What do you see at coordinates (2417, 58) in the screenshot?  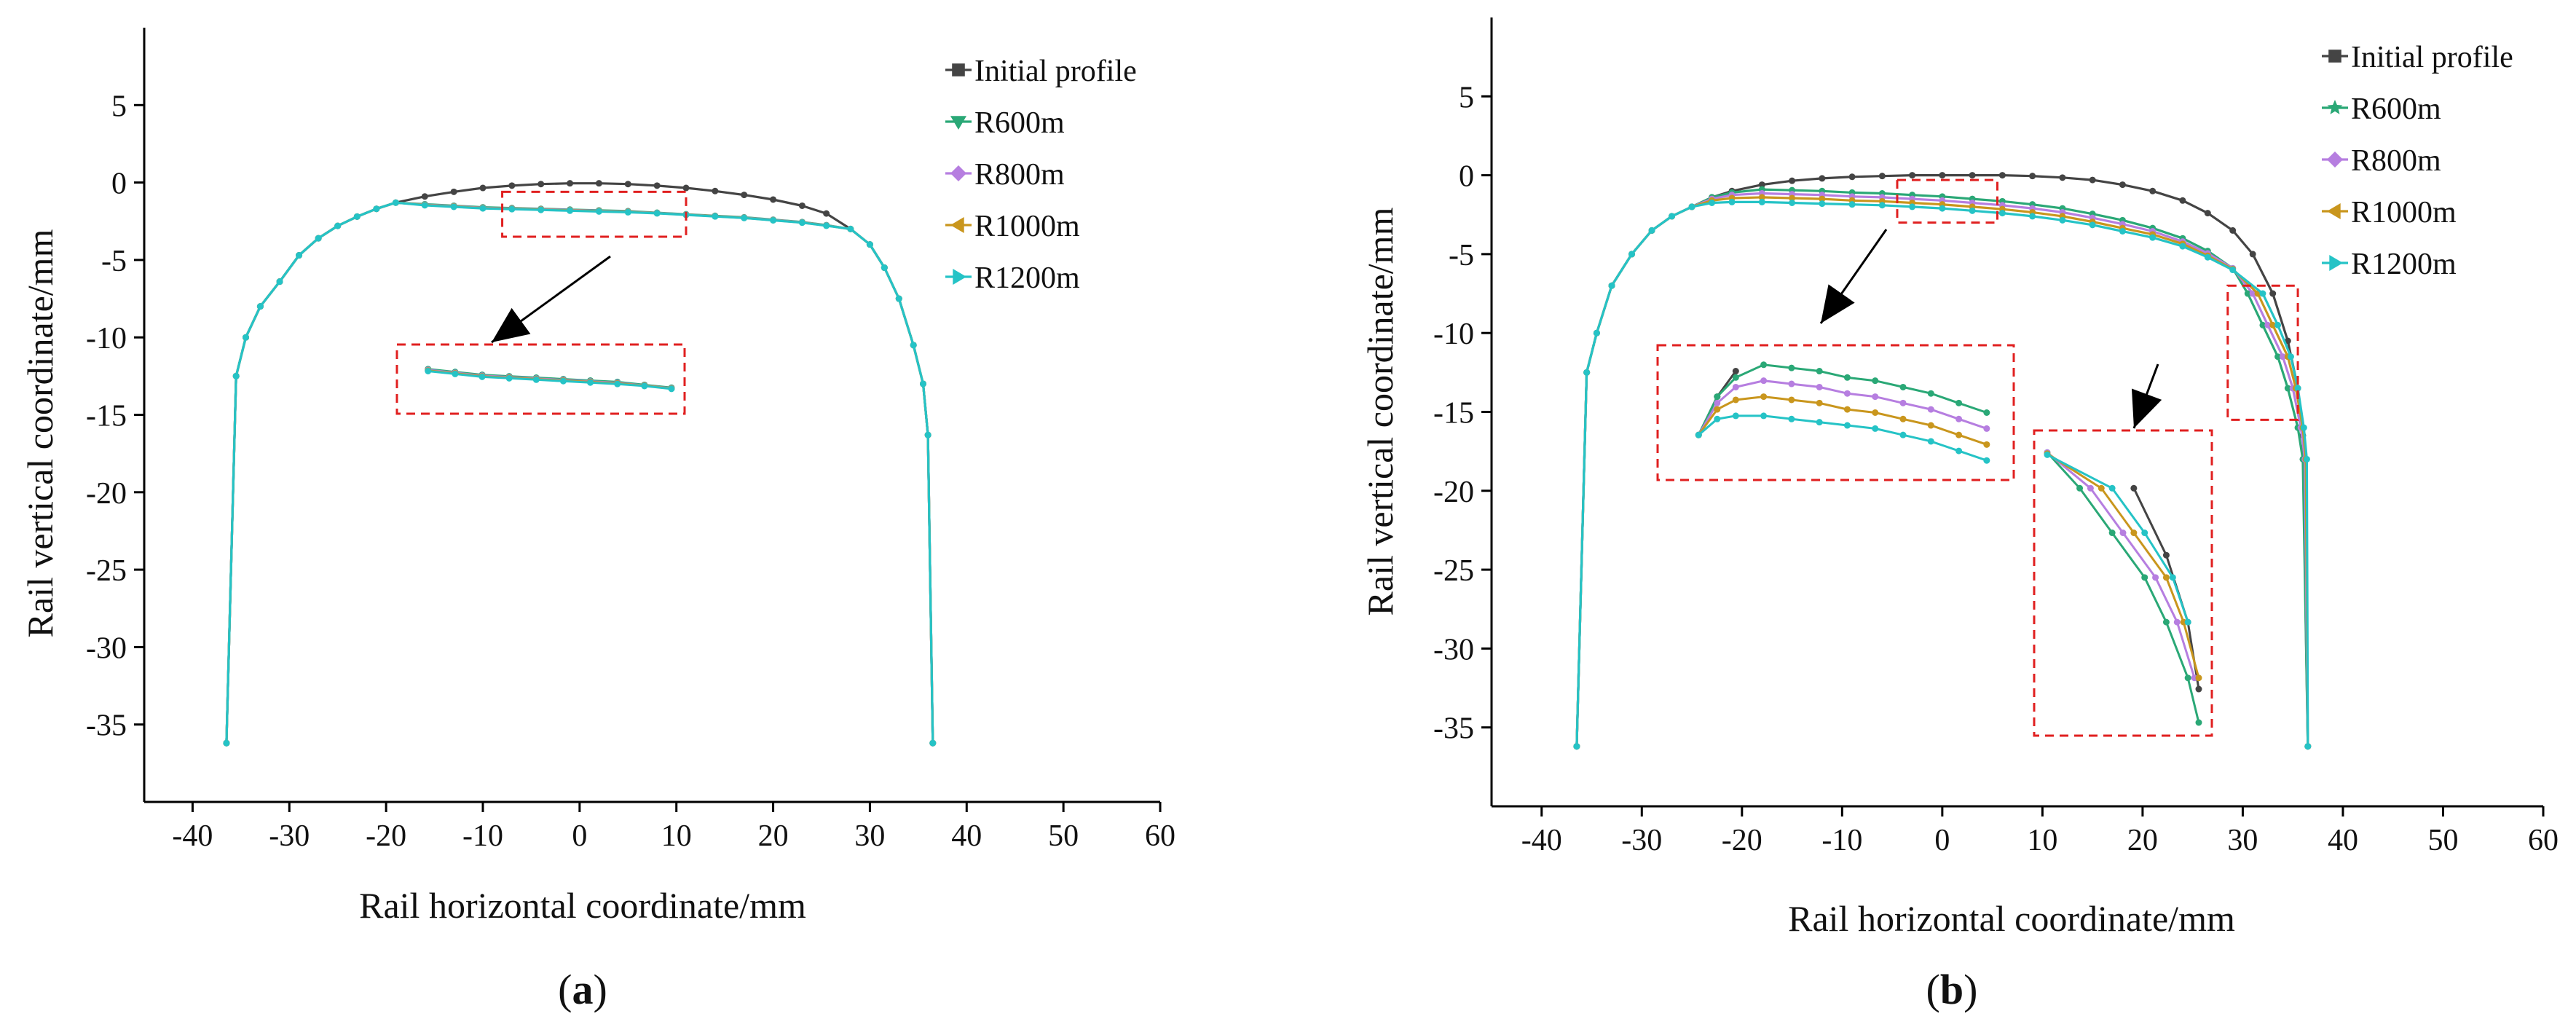 I see `legend-entry: Initial profile` at bounding box center [2417, 58].